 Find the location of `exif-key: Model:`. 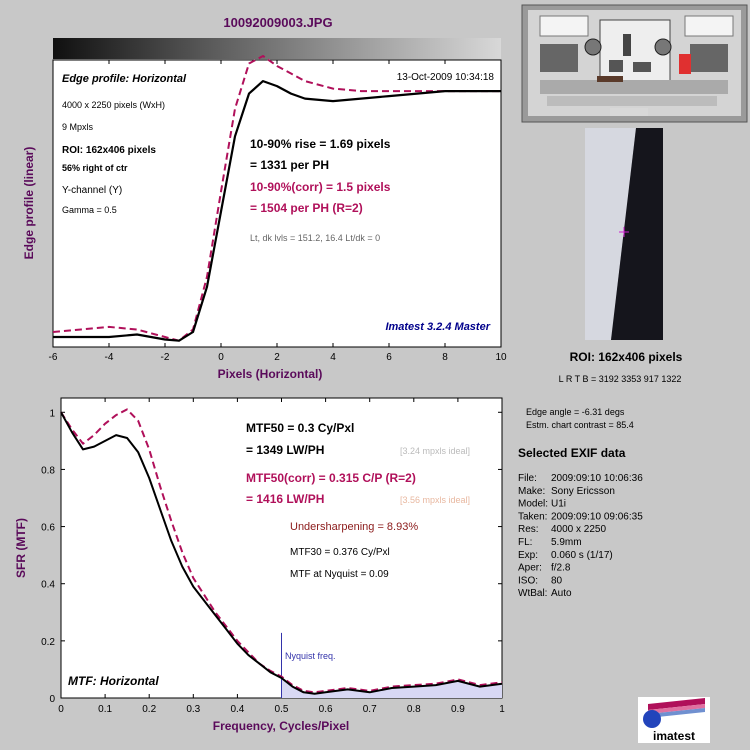

exif-key: Model: is located at coordinates (533, 504).